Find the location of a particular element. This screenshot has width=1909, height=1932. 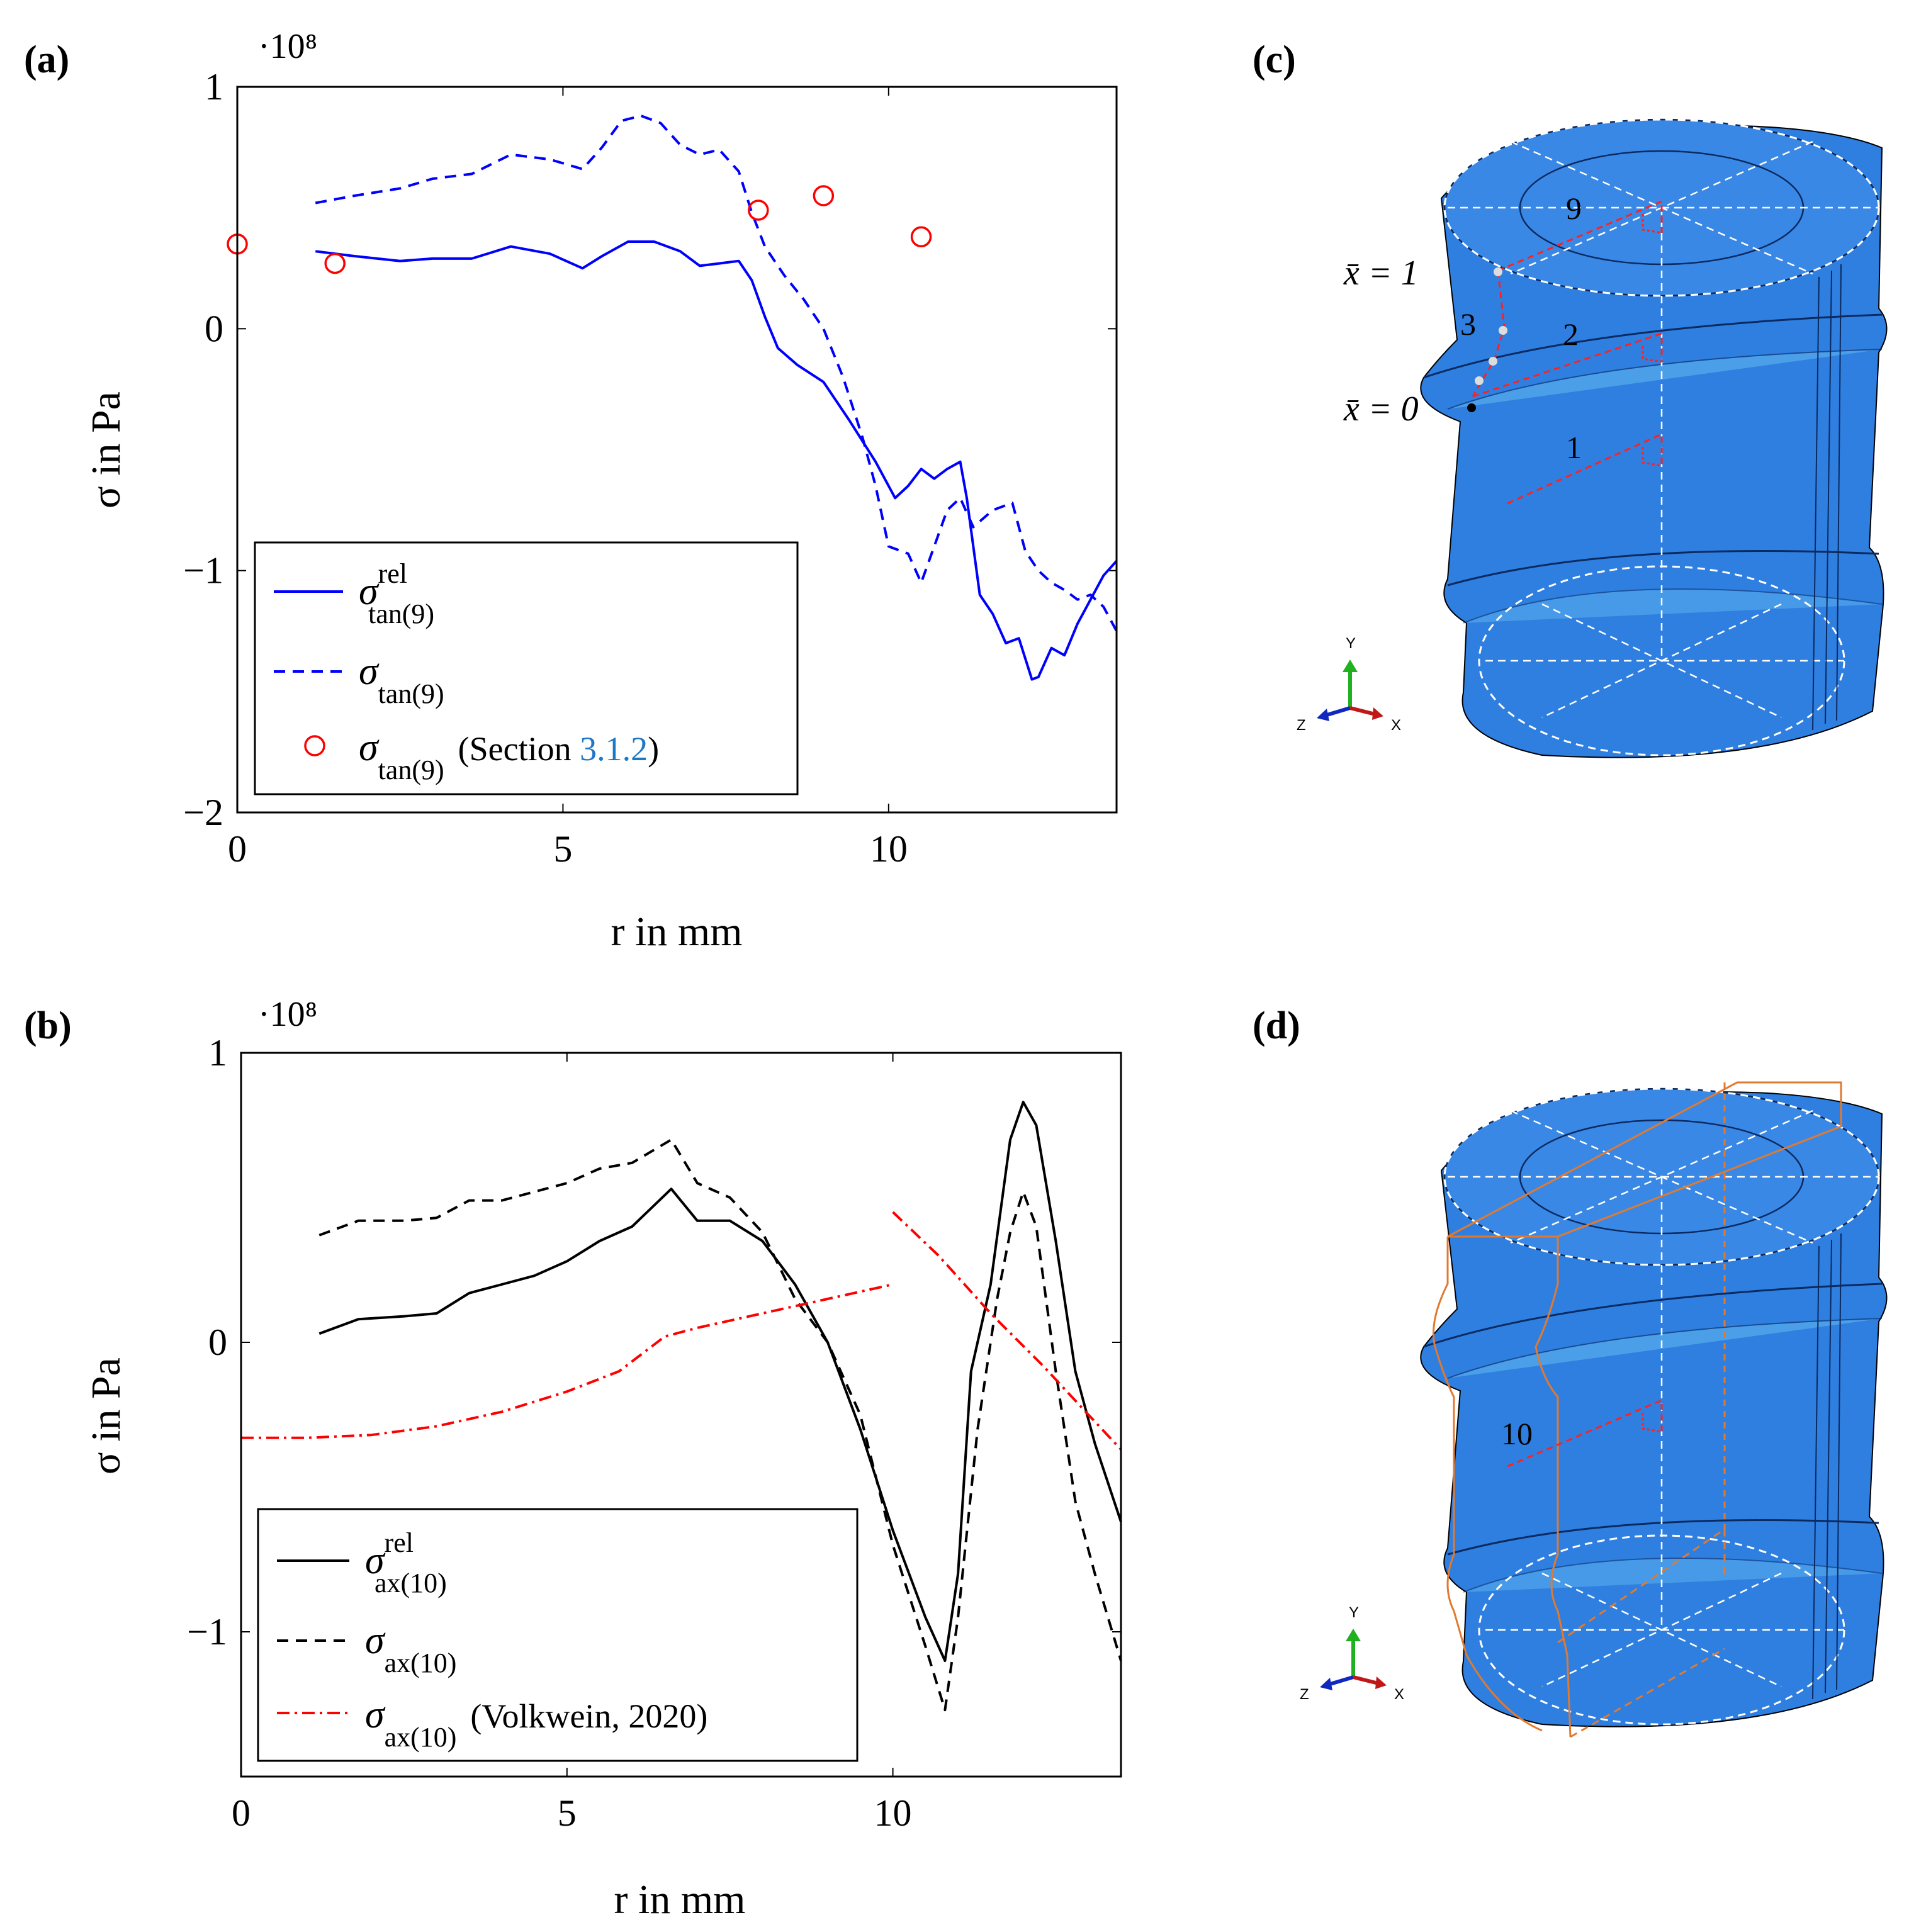

chart-b-series-2-line is located at coordinates (681, 1331).